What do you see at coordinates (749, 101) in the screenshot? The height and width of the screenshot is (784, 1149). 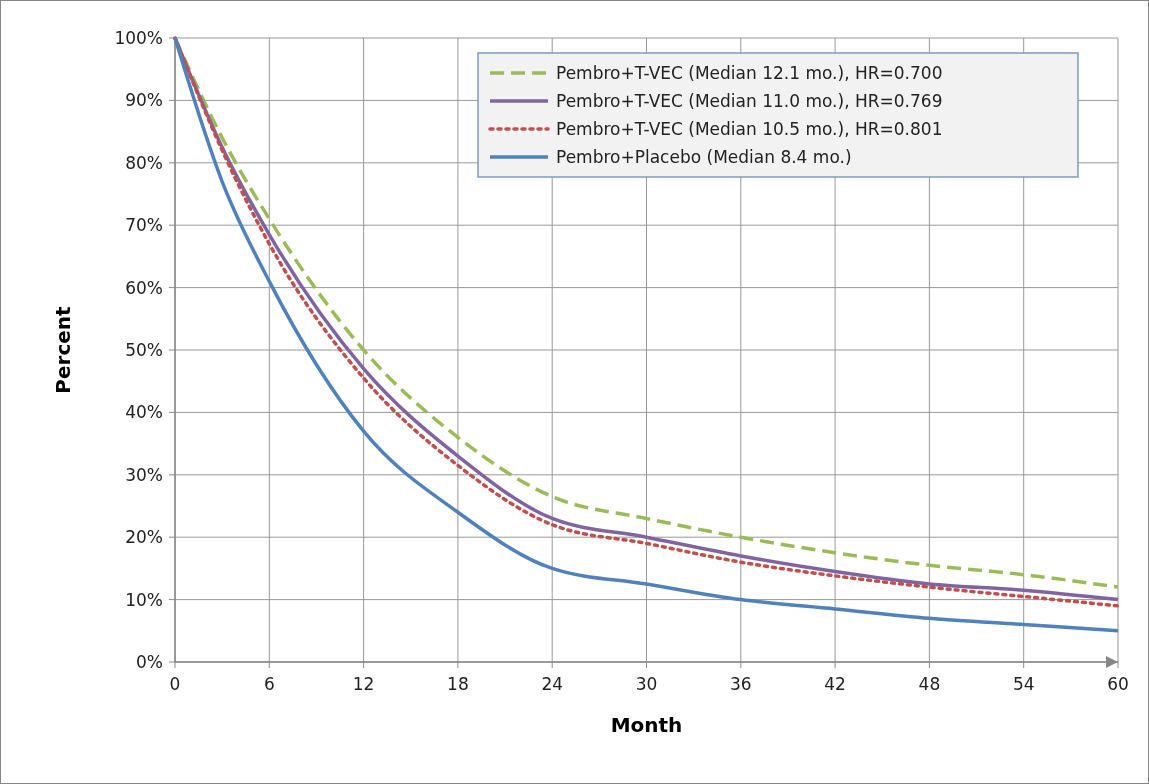 I see `legend-label: Pembro+T-VEC (Median 11.0 mo.), HR=0.769` at bounding box center [749, 101].